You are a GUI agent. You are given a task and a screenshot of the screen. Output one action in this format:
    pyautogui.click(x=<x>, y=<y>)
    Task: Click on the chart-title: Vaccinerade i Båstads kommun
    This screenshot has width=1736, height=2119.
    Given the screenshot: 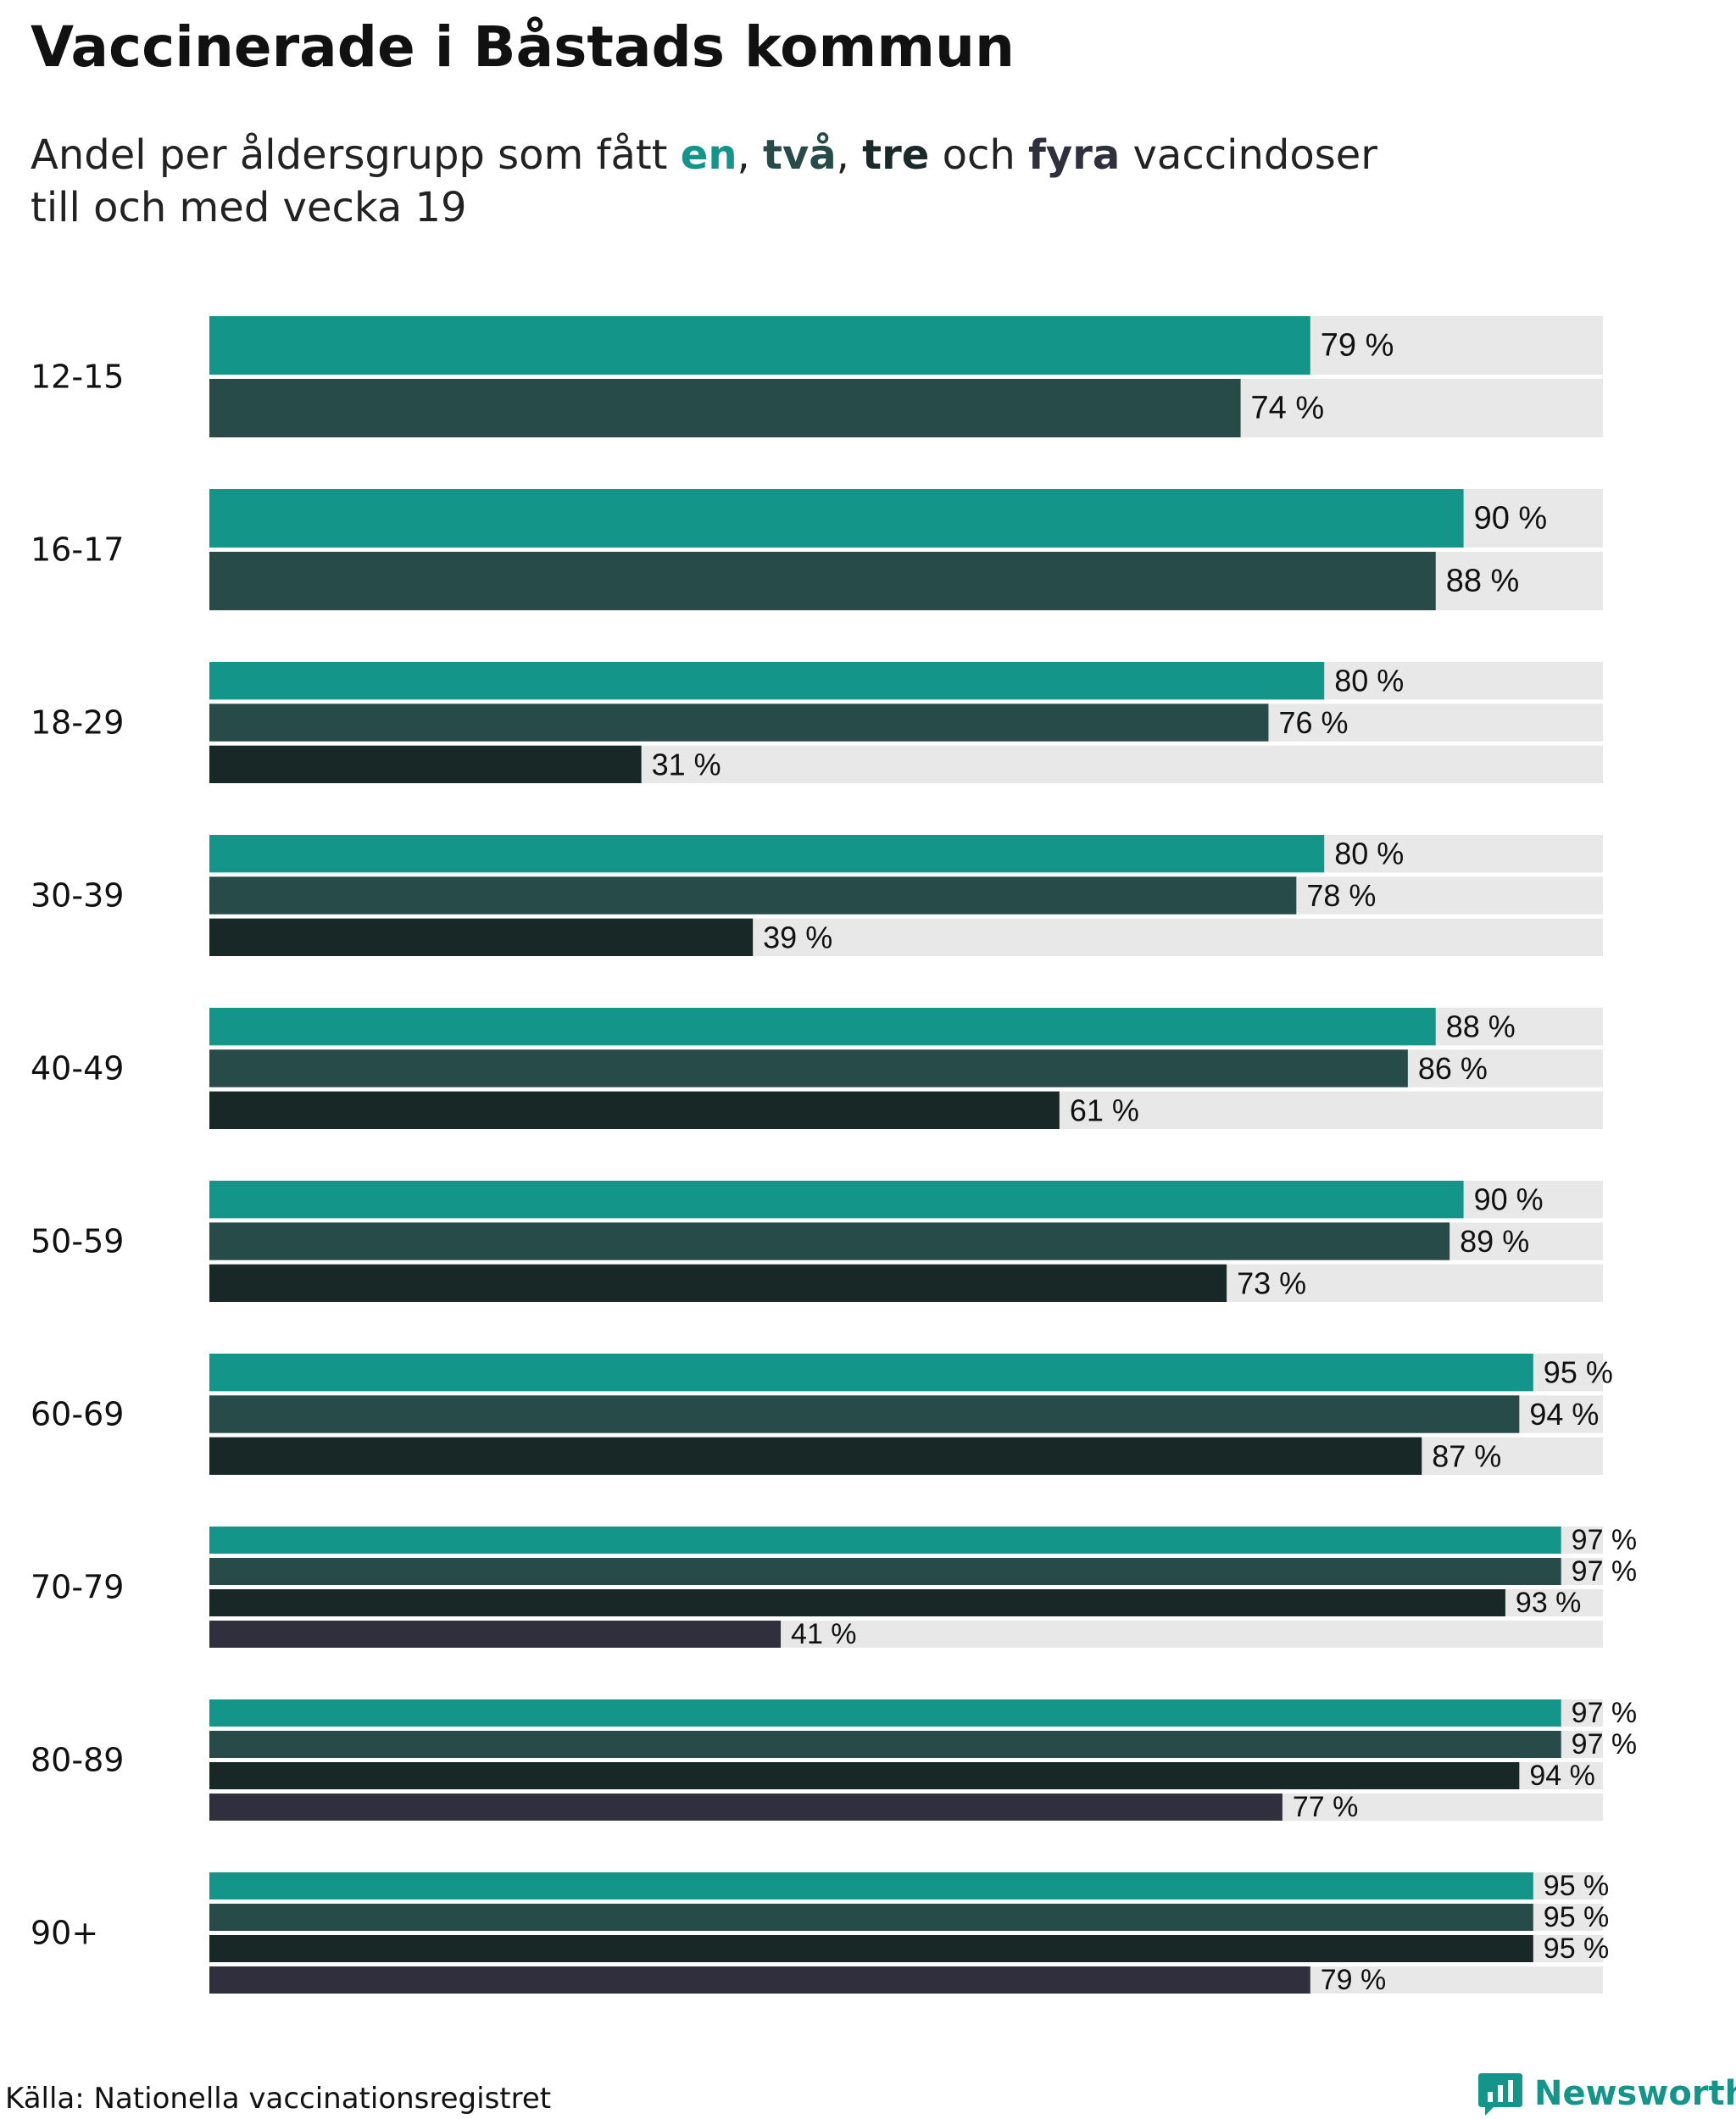 What is the action you would take?
    pyautogui.click(x=523, y=47)
    